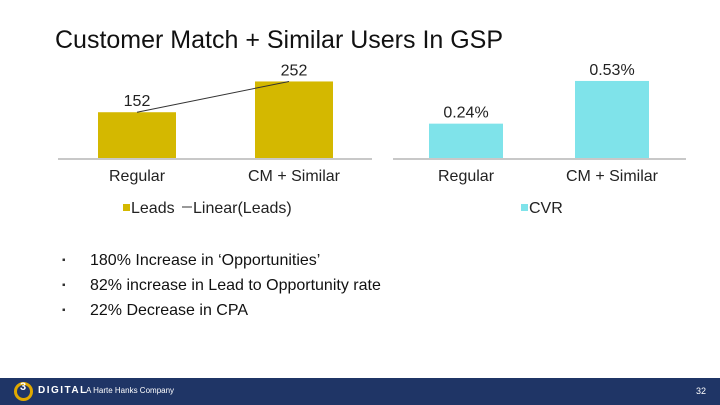 Image resolution: width=720 pixels, height=405 pixels. I want to click on leads-data-label: 252, so click(294, 70).